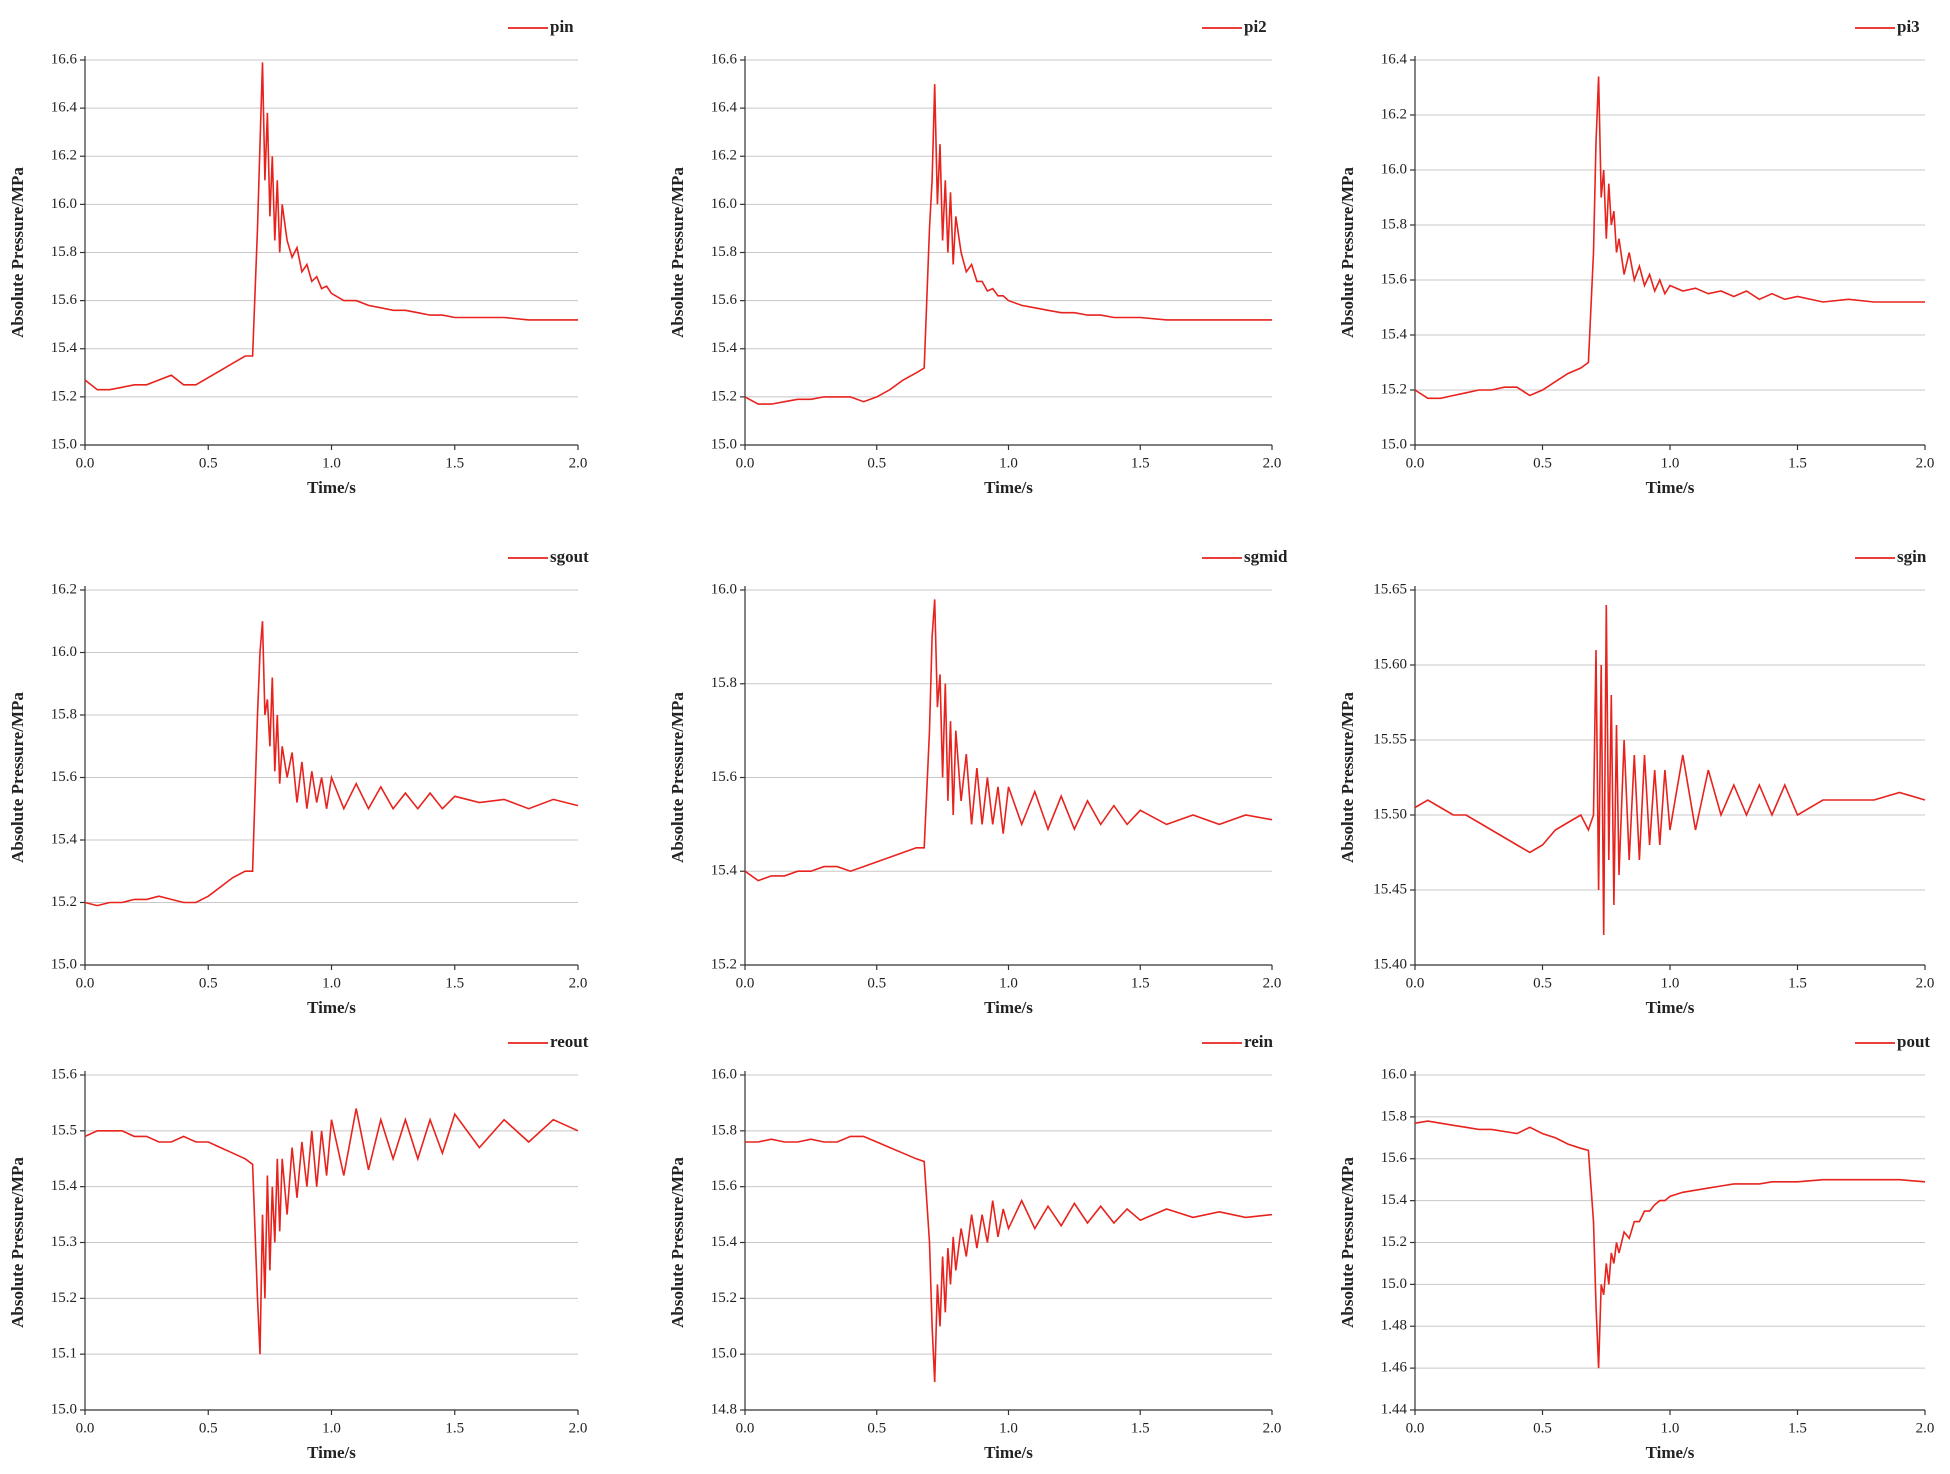 This screenshot has height=1474, width=1950. What do you see at coordinates (1390, 739) in the screenshot?
I see `y-tick-label: 15.55` at bounding box center [1390, 739].